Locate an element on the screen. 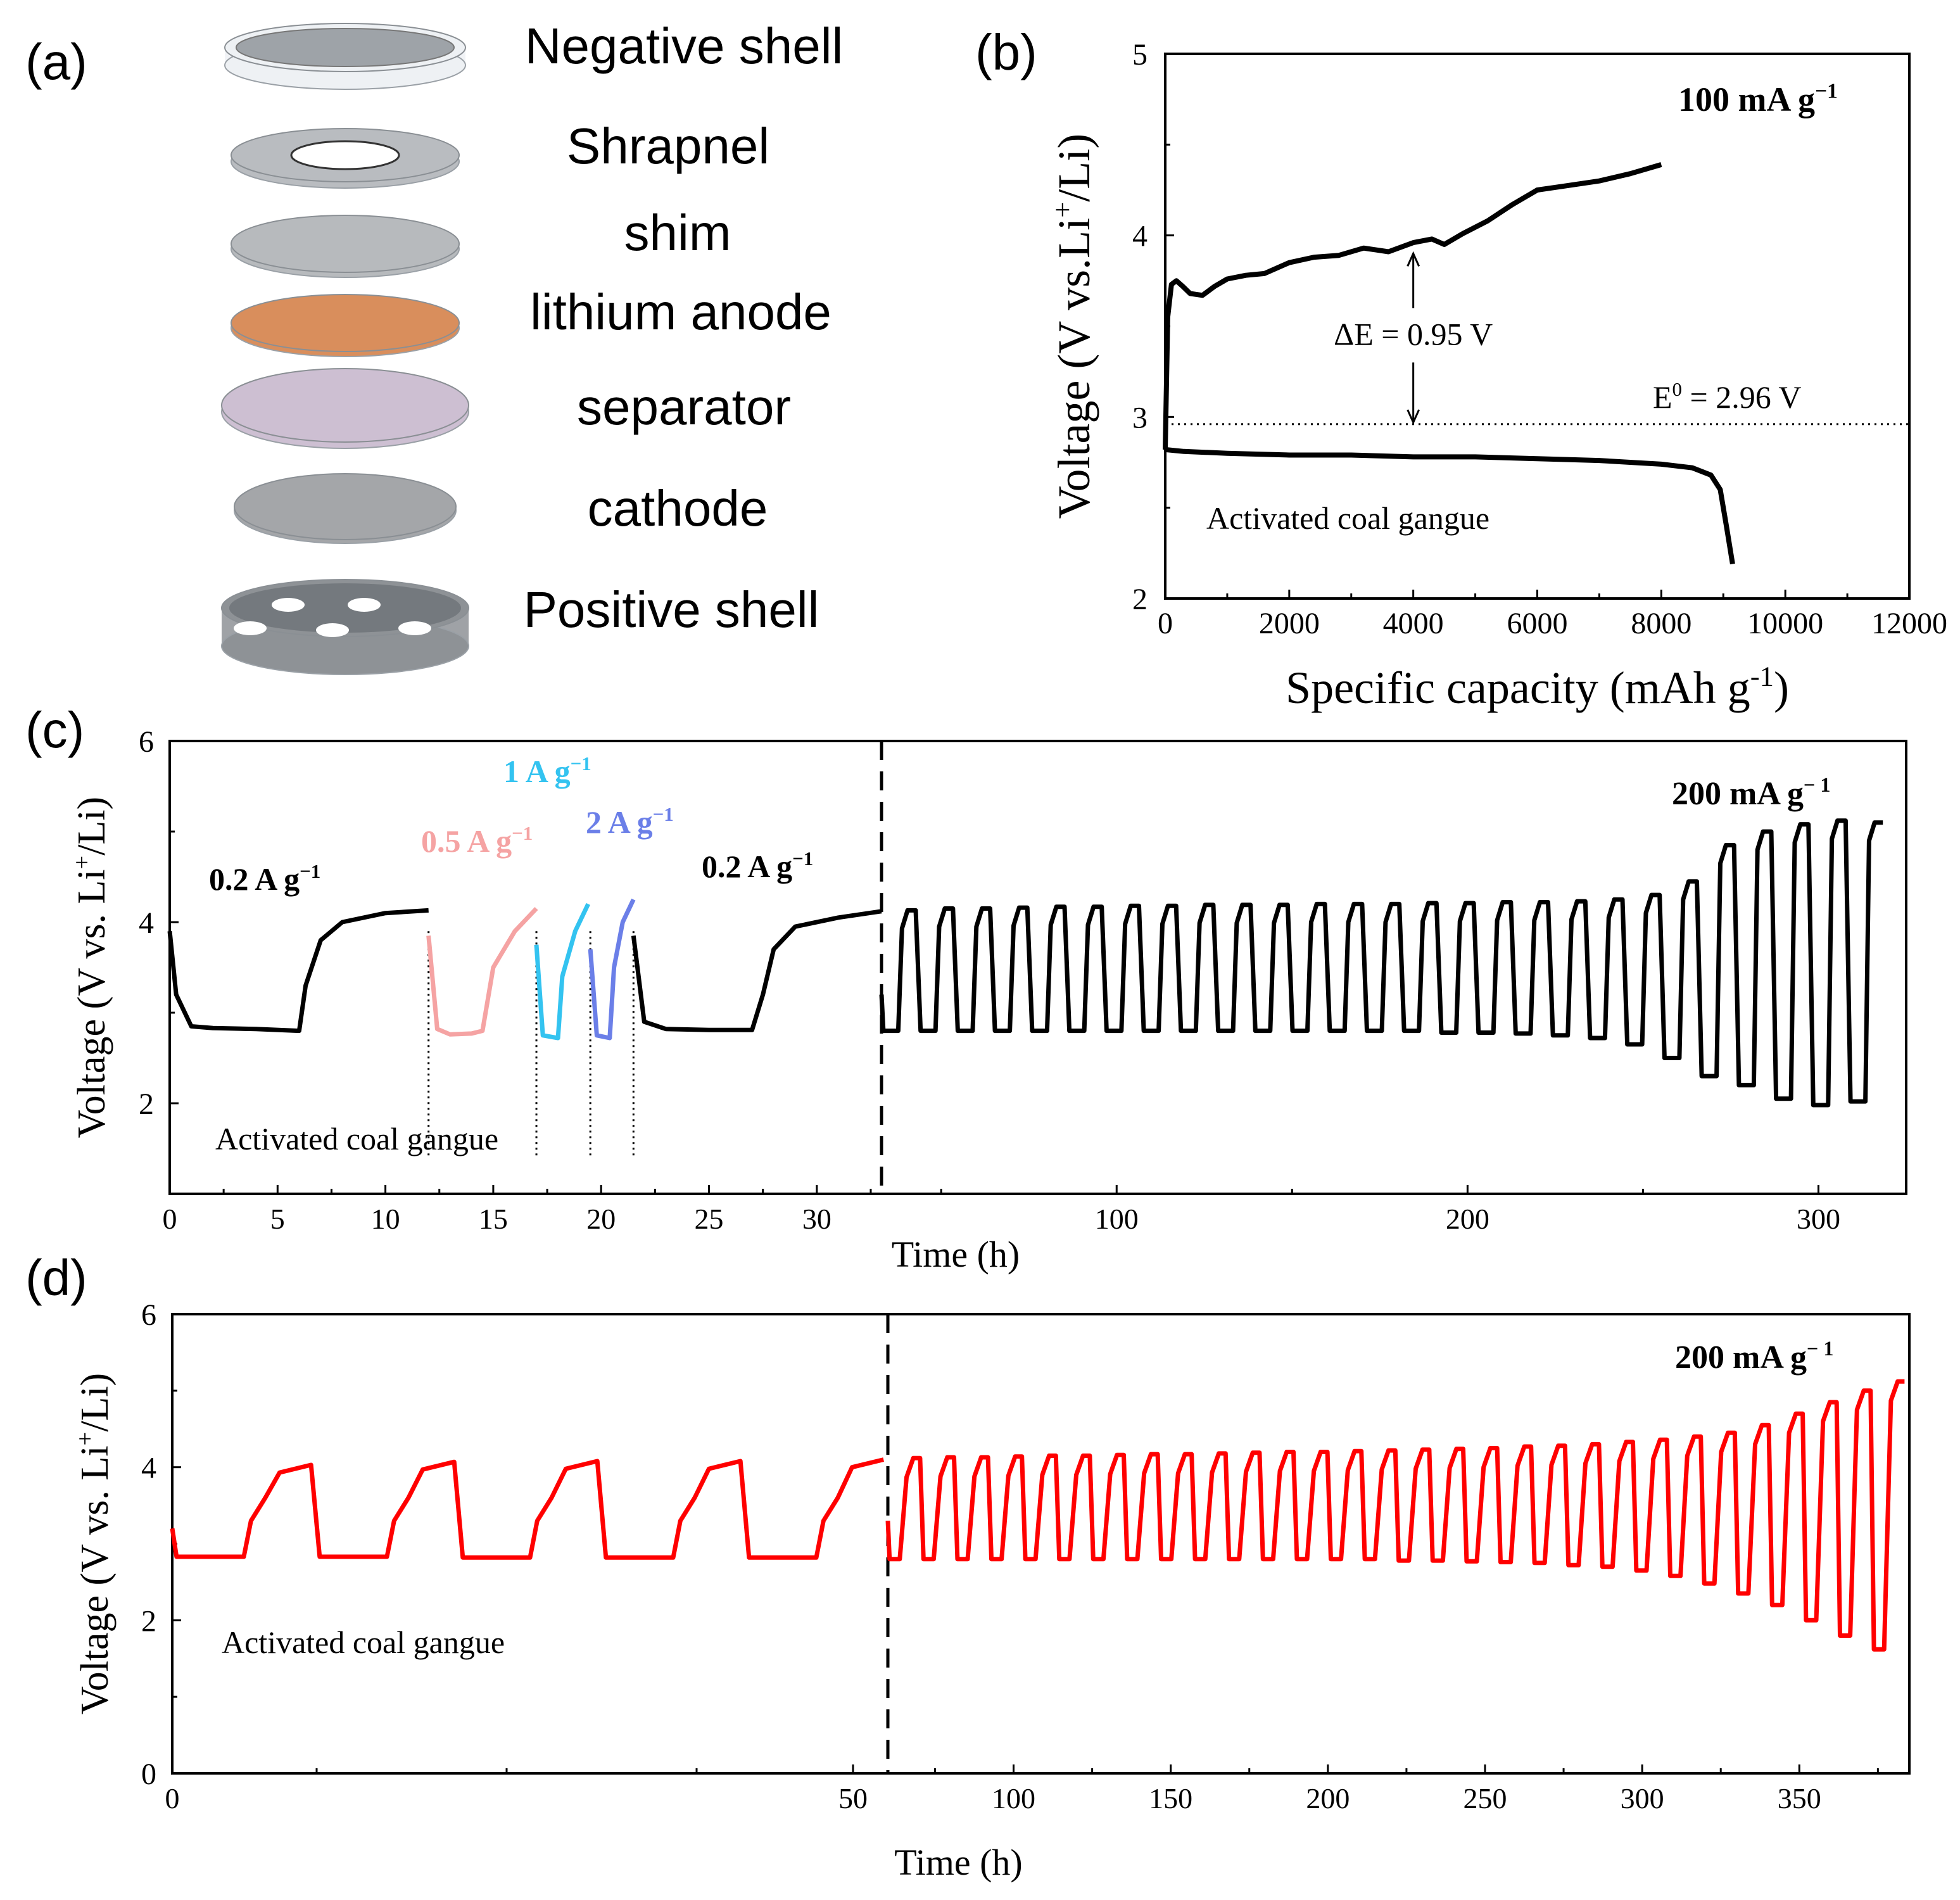 This screenshot has height=1900, width=1960. x-tick-label: 15 is located at coordinates (493, 1219).